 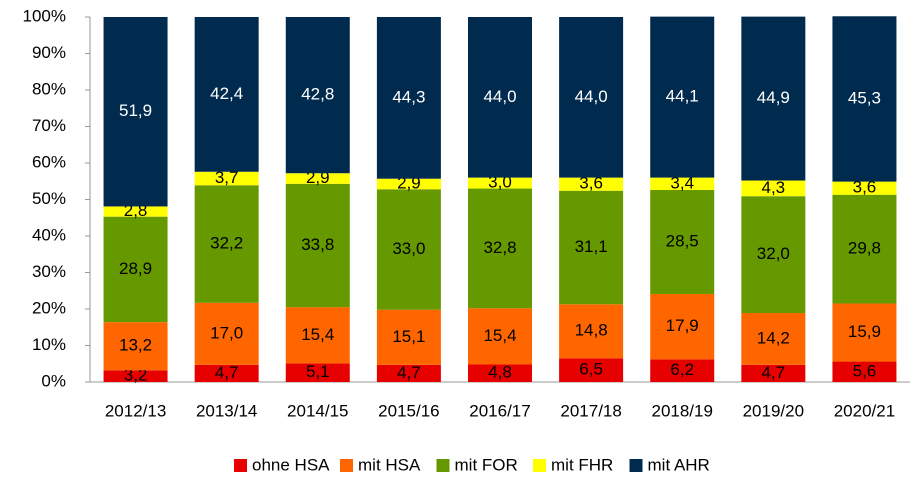 I want to click on data-label: 44,3, so click(x=408, y=96).